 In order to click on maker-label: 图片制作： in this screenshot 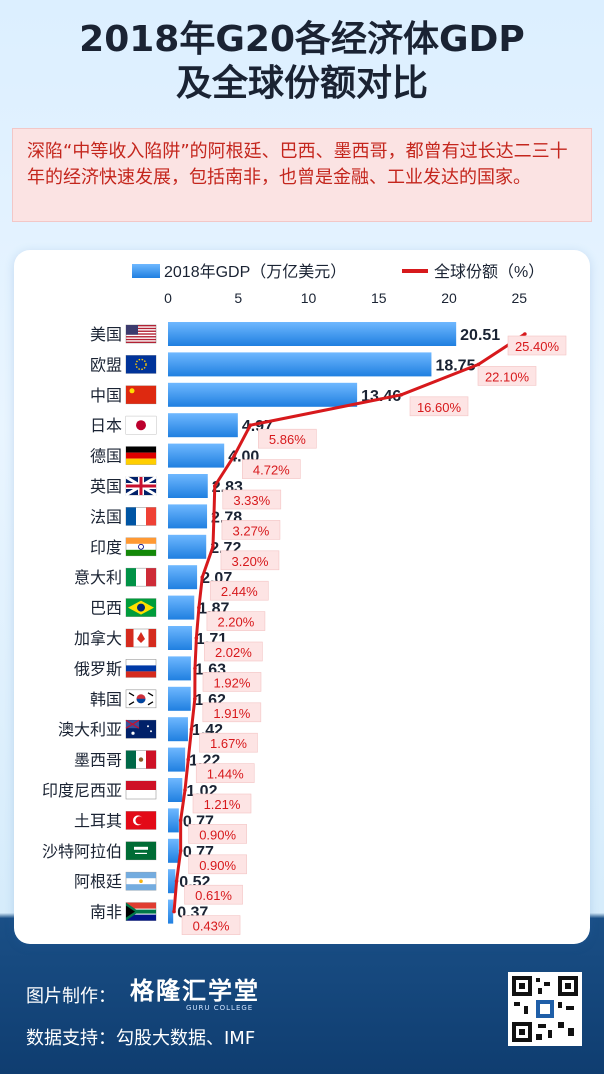, I will do `click(71, 996)`.